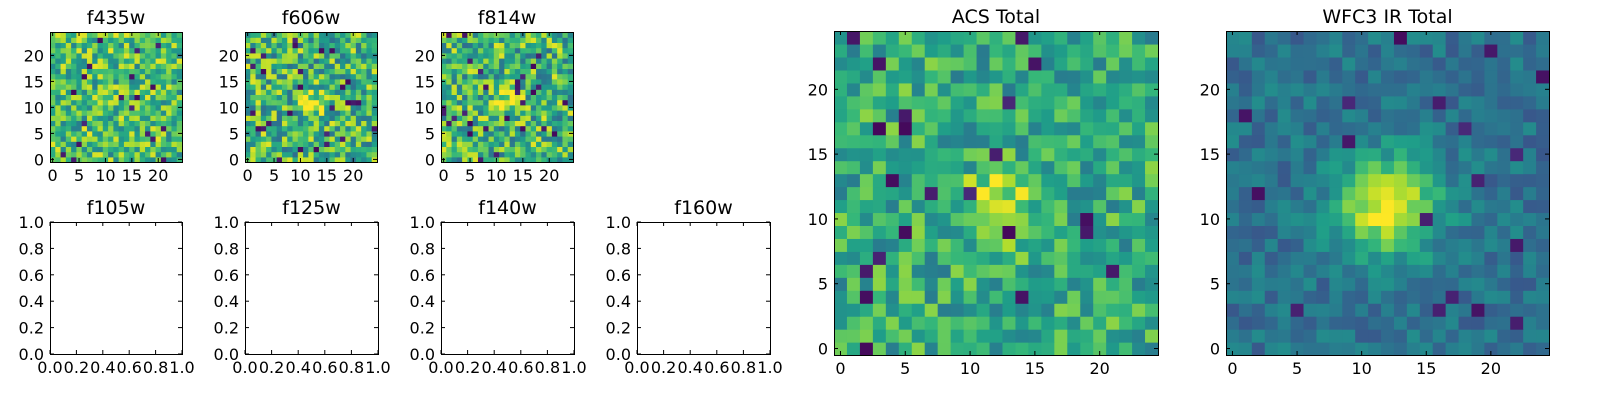 This screenshot has width=1600, height=400. Describe the element at coordinates (422, 248) in the screenshot. I see `y-tick-label: 0.8` at that location.